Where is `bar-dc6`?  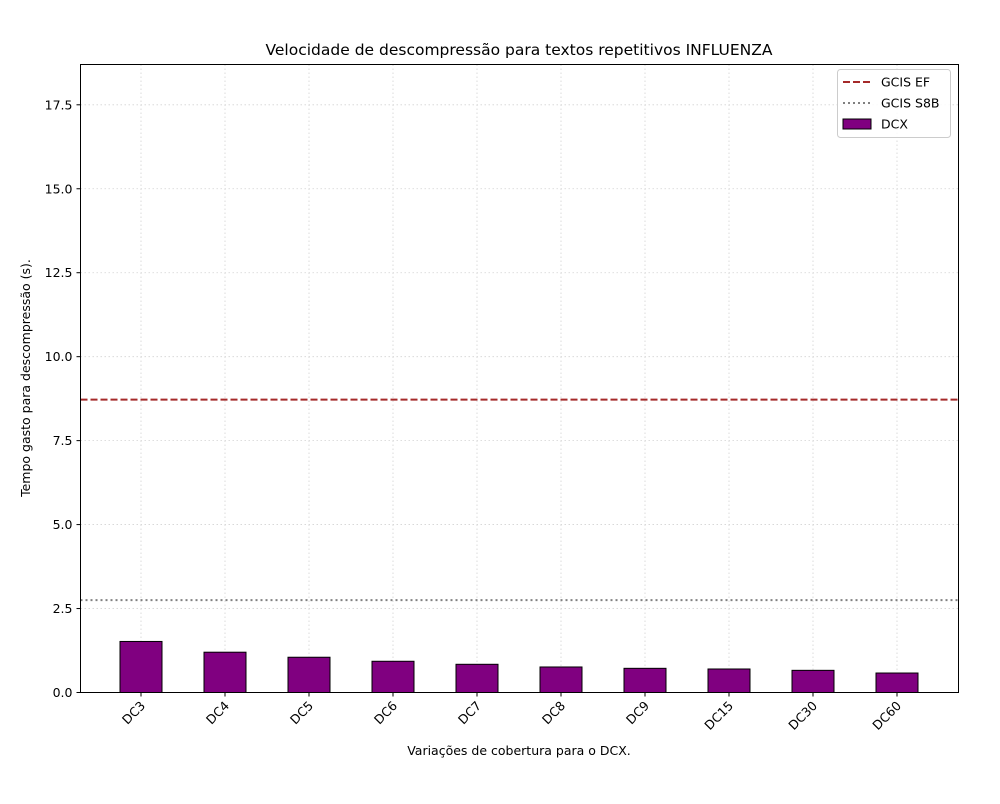
bar-dc6 is located at coordinates (393, 677).